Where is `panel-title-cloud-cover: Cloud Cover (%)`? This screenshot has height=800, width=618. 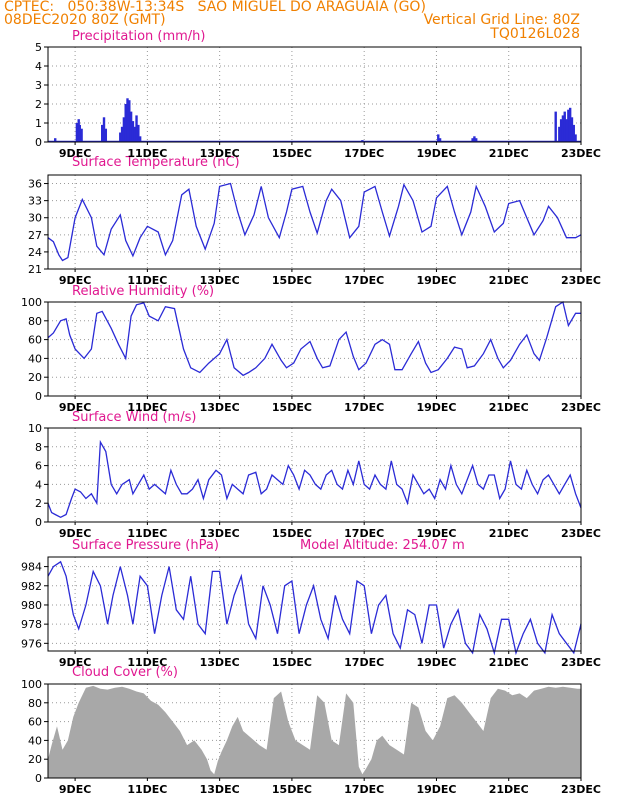 panel-title-cloud-cover: Cloud Cover (%) is located at coordinates (125, 672).